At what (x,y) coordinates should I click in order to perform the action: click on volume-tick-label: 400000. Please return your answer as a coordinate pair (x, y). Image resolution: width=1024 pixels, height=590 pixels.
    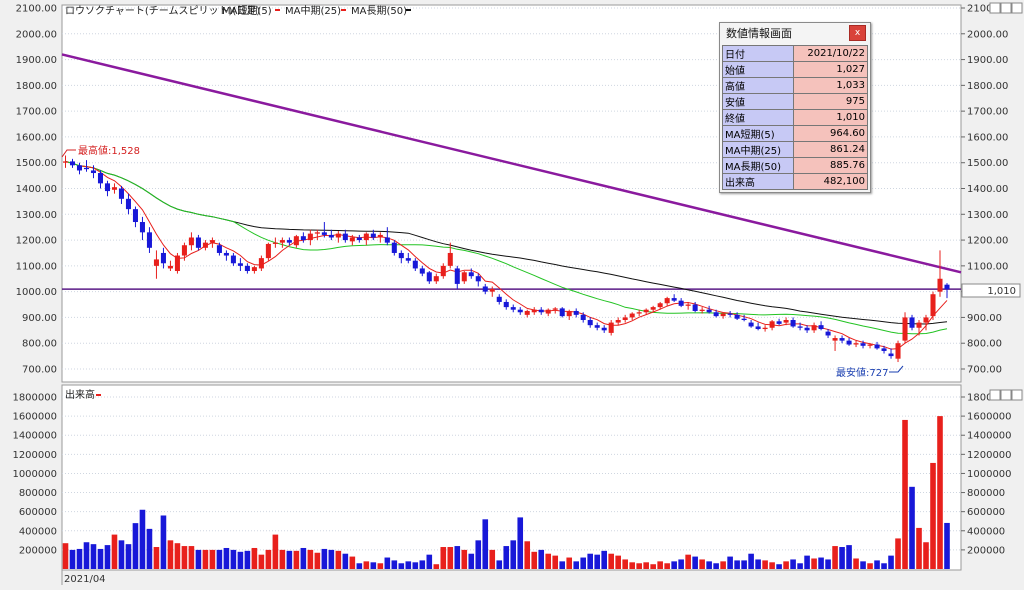
    Looking at the image, I should click on (38, 531).